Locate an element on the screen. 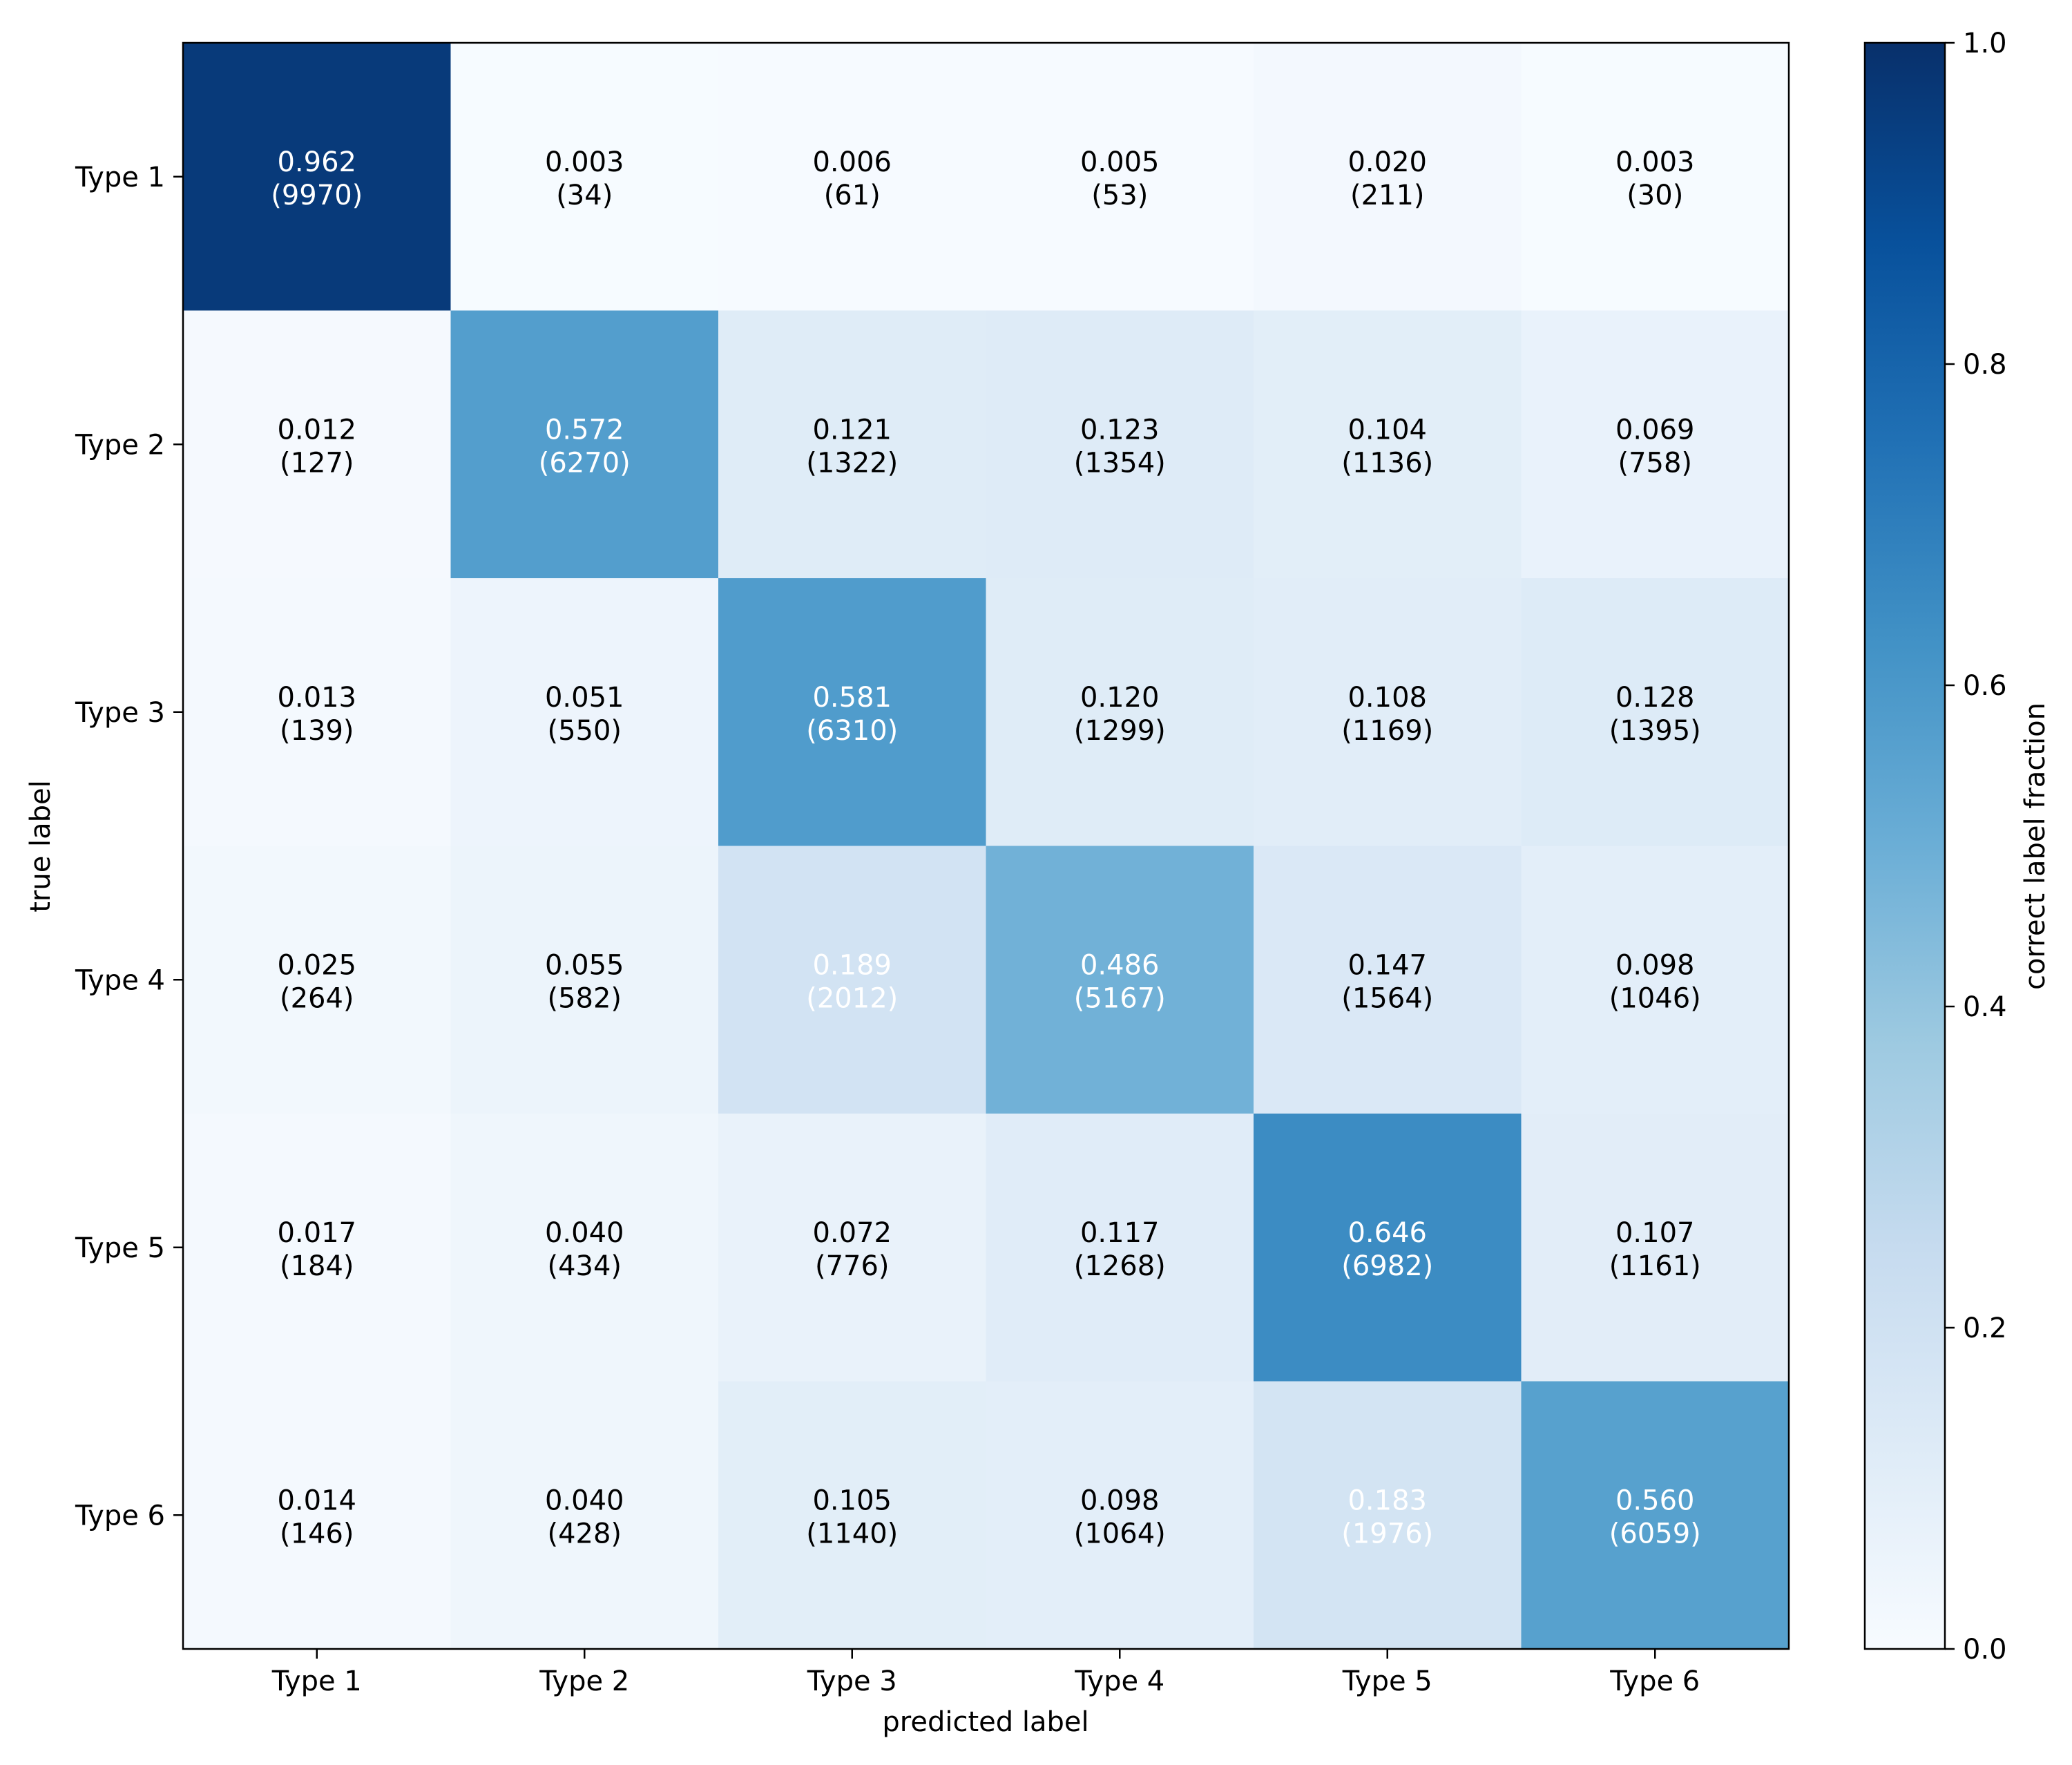 This screenshot has height=1765, width=2072. y-axis-label: true label is located at coordinates (41, 846).